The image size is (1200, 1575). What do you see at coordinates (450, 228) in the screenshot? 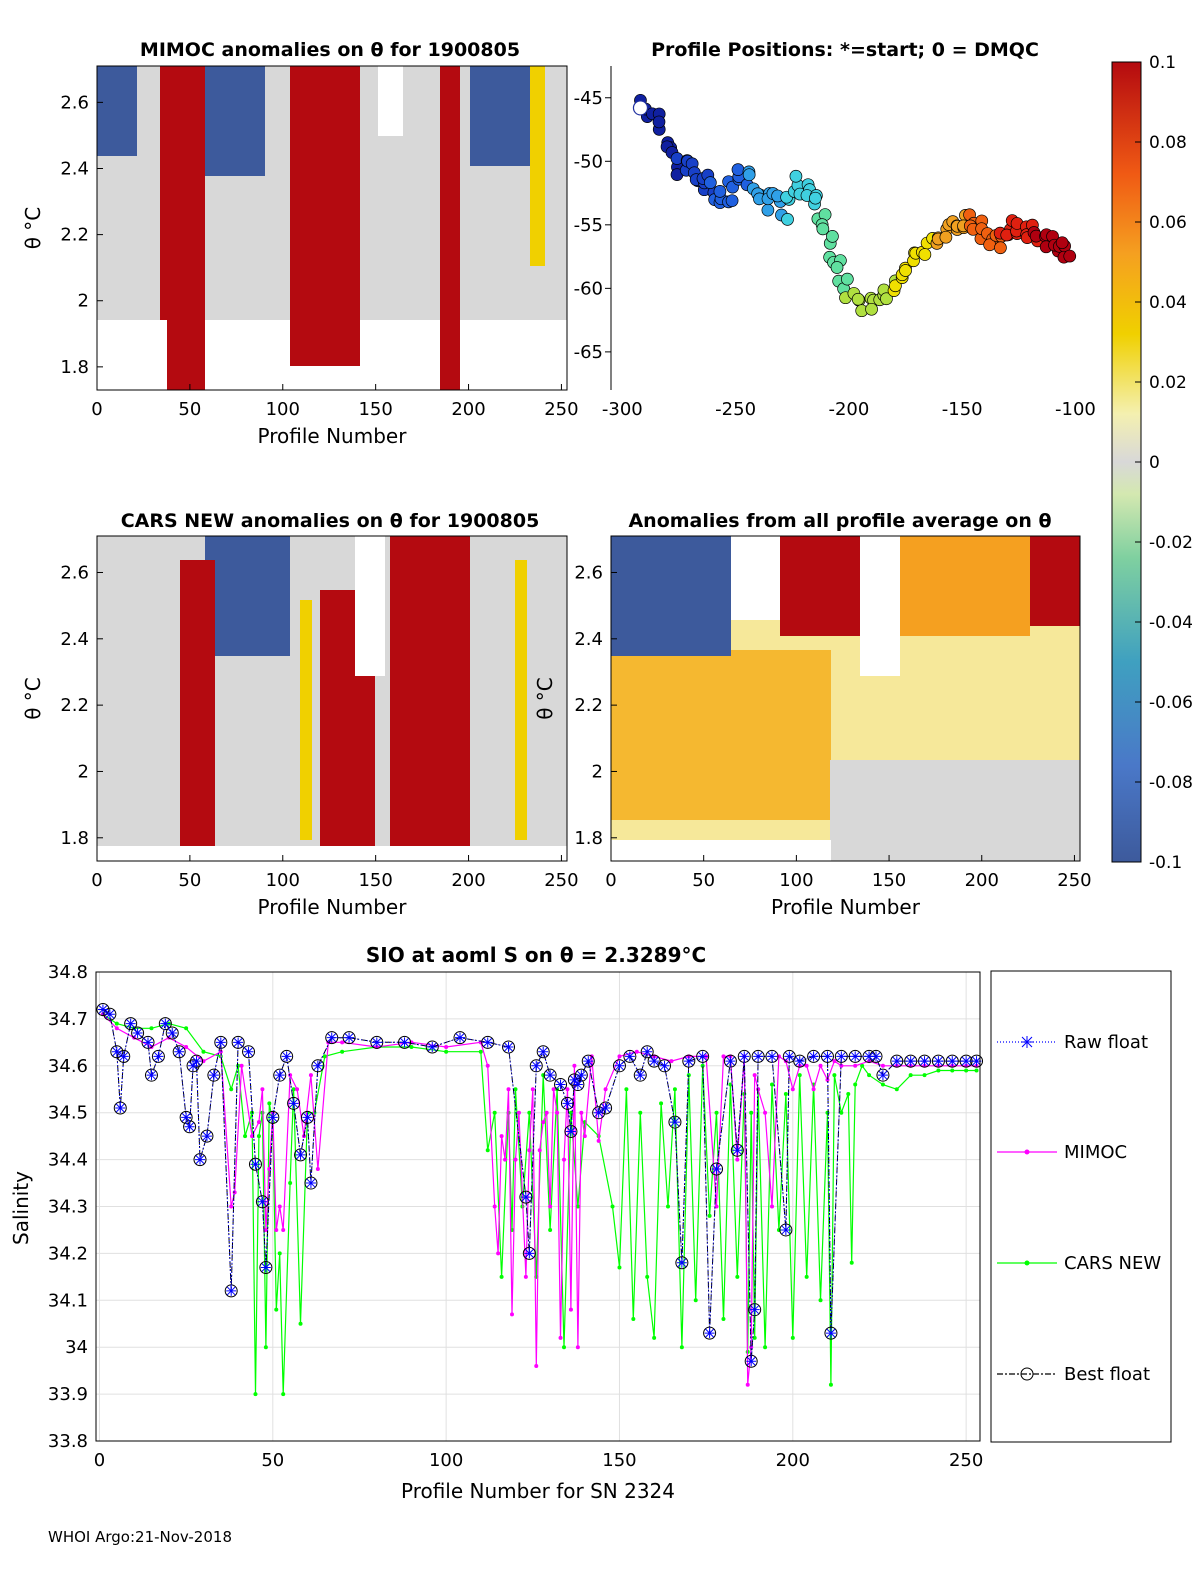
I see `mimoc-band-red-c` at bounding box center [450, 228].